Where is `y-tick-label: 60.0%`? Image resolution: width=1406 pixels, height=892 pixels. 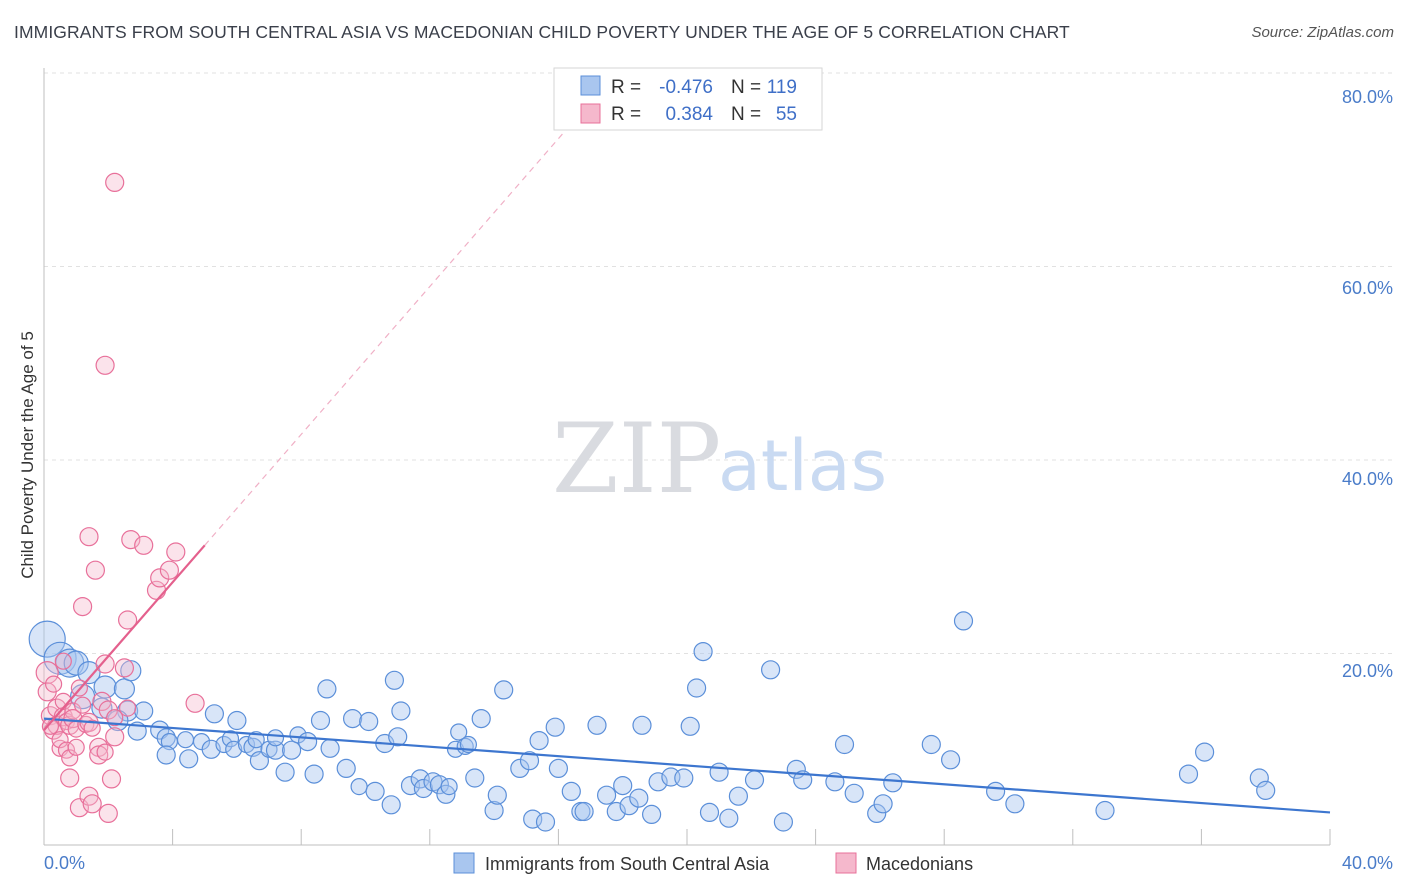
y-tick-label: 60.0% is located at coordinates (1367, 288).